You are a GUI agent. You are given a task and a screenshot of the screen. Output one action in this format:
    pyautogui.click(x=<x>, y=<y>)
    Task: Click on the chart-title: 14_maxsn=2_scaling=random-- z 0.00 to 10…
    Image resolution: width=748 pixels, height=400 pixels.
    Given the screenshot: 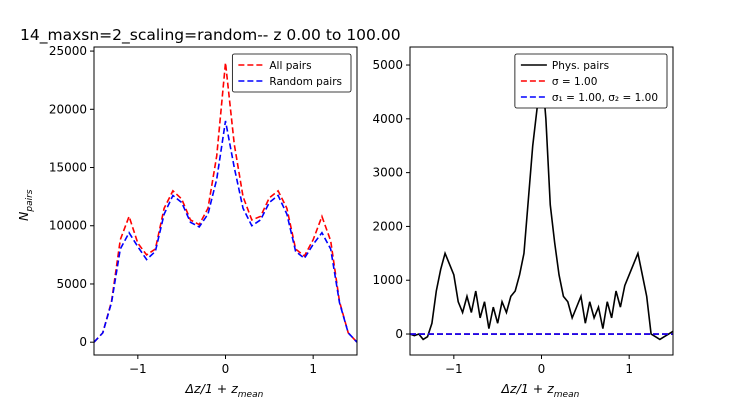 What is the action you would take?
    pyautogui.click(x=210, y=35)
    